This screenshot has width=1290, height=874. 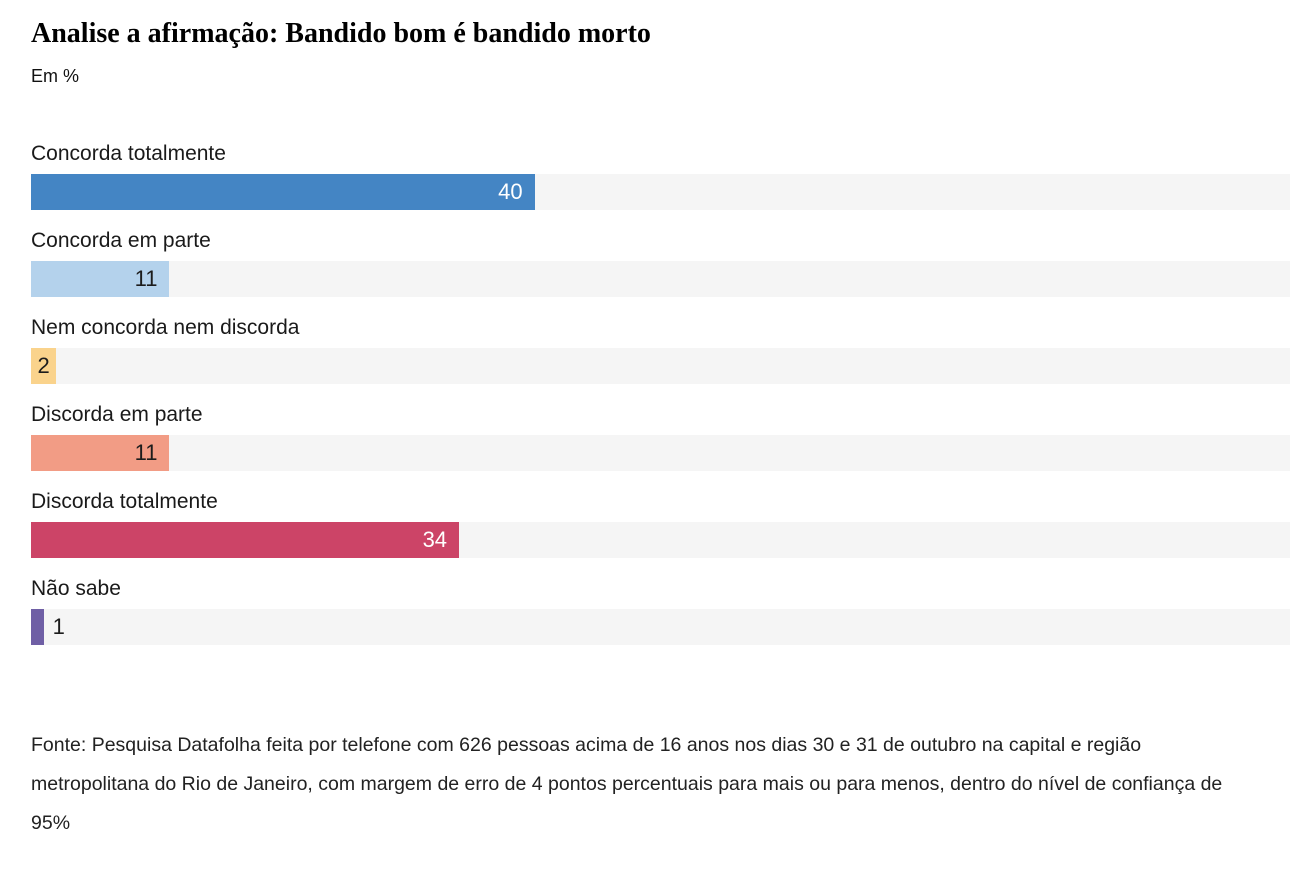 What do you see at coordinates (37, 627) in the screenshot?
I see `bar` at bounding box center [37, 627].